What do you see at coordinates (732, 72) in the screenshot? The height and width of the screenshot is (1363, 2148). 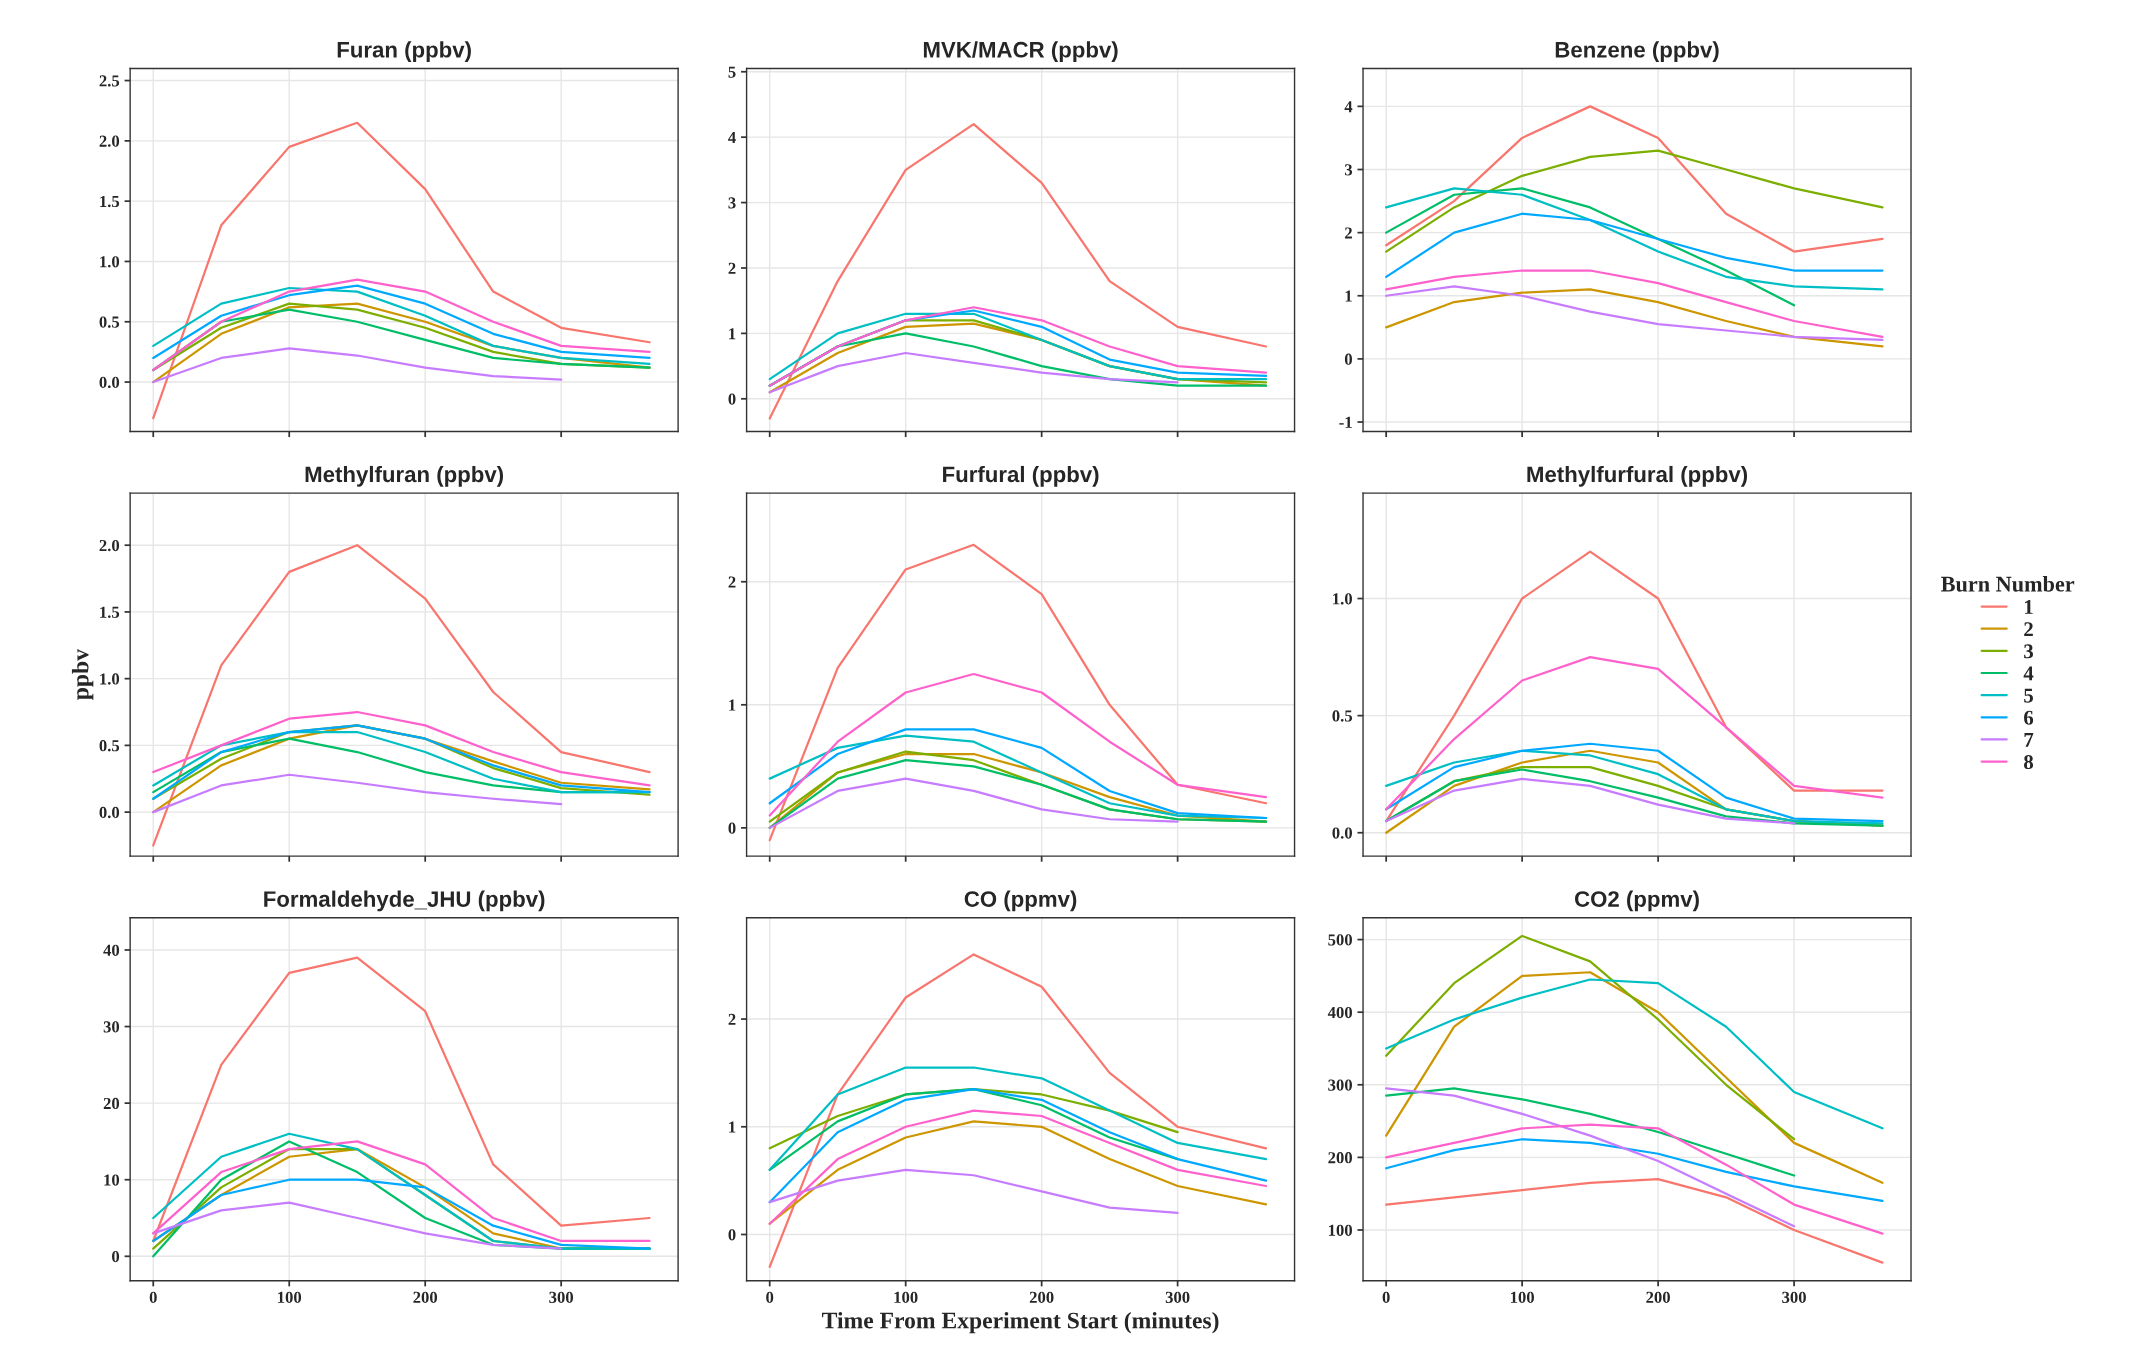 I see `y-tick-label: 5` at bounding box center [732, 72].